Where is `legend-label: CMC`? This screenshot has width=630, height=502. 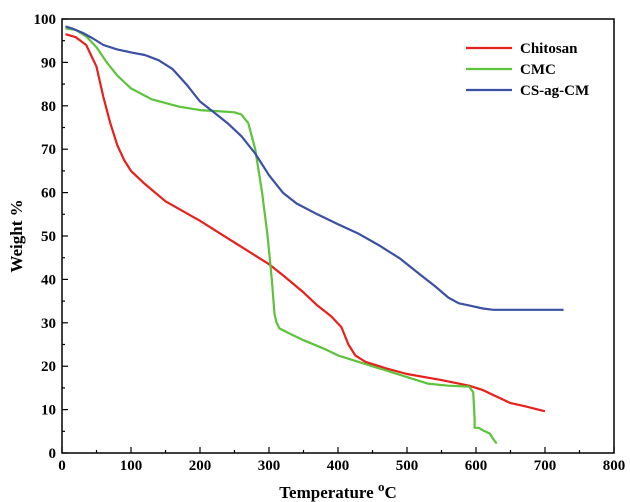
legend-label: CMC is located at coordinates (538, 70).